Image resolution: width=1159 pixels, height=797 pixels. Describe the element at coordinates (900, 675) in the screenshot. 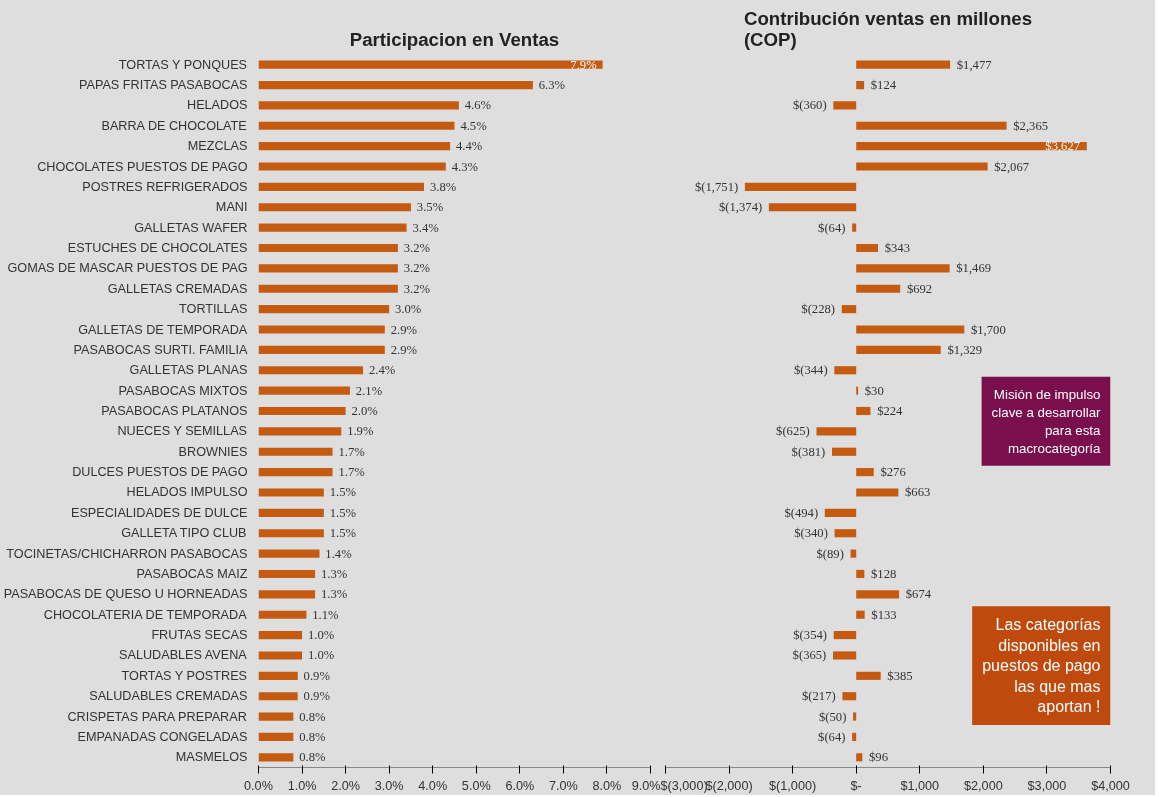

I see `data-label: $385` at that location.